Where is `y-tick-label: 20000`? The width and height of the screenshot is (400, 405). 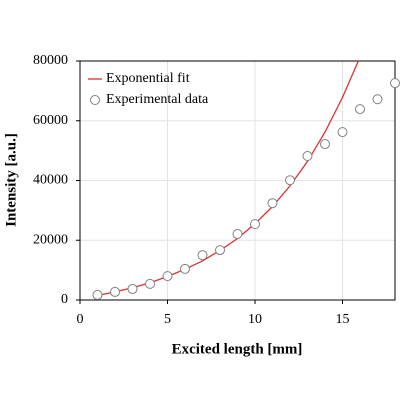
y-tick-label: 20000 is located at coordinates (50, 239).